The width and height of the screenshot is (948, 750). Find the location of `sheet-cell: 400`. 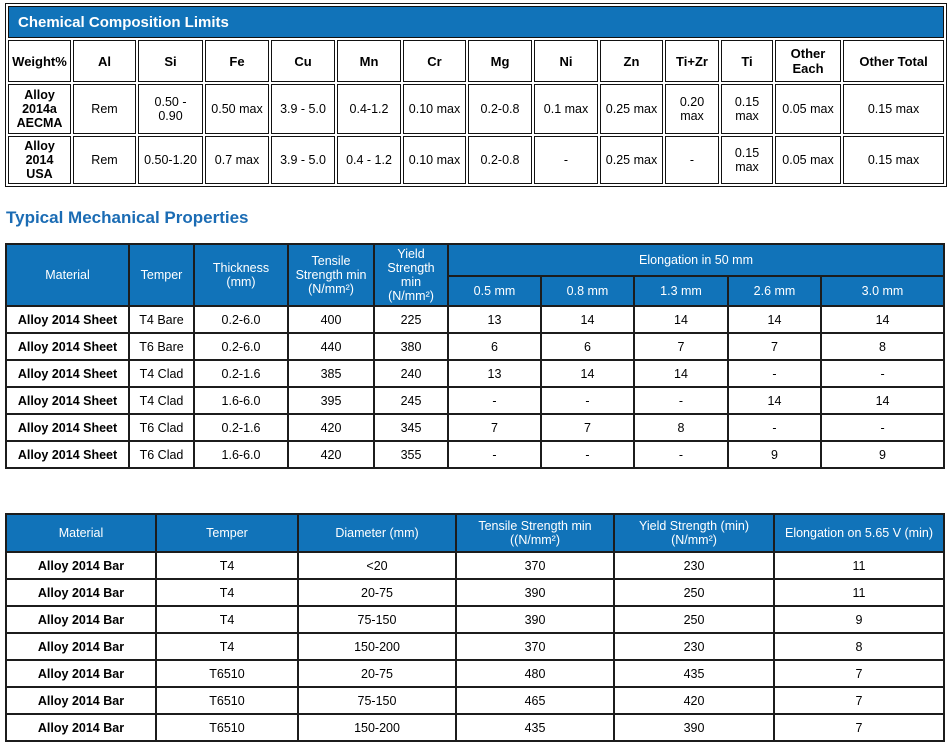

sheet-cell: 400 is located at coordinates (331, 319).